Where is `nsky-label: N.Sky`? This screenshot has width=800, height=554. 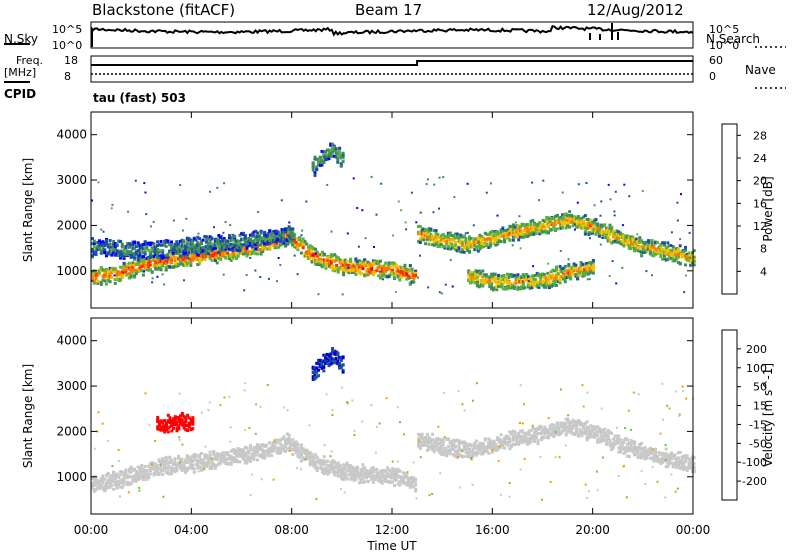 nsky-label: N.Sky is located at coordinates (21, 39).